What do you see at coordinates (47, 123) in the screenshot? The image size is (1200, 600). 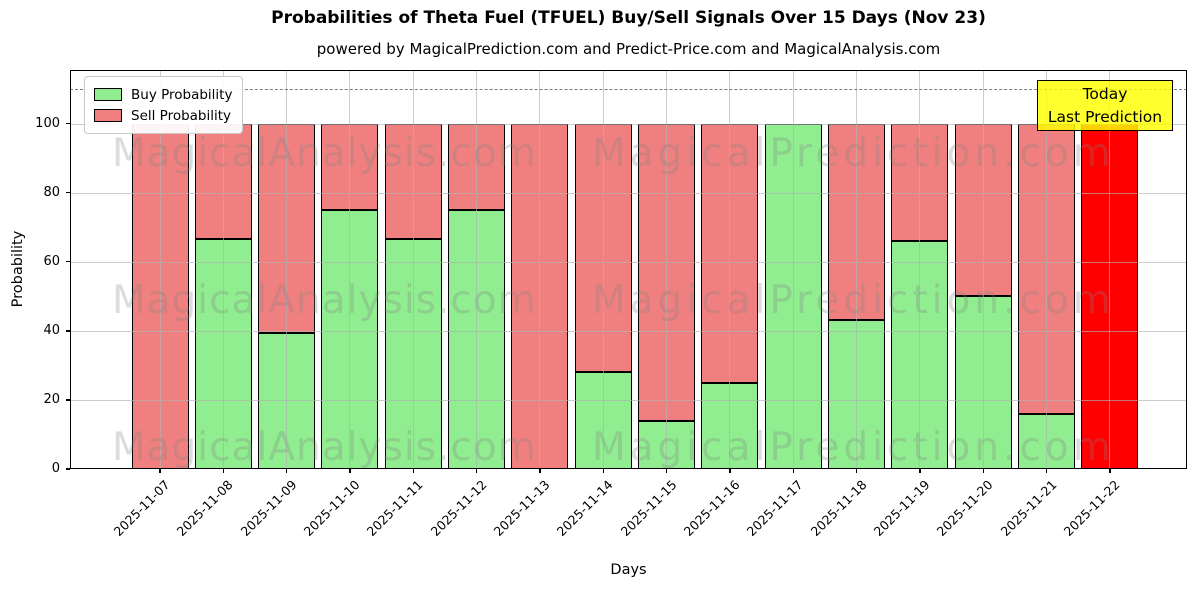 I see `y-tick-label-100: 100` at bounding box center [47, 123].